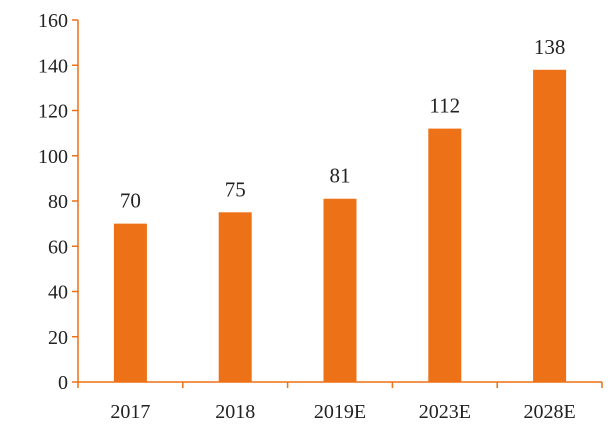  Describe the element at coordinates (58, 293) in the screenshot. I see `y-tick-label: 40` at that location.